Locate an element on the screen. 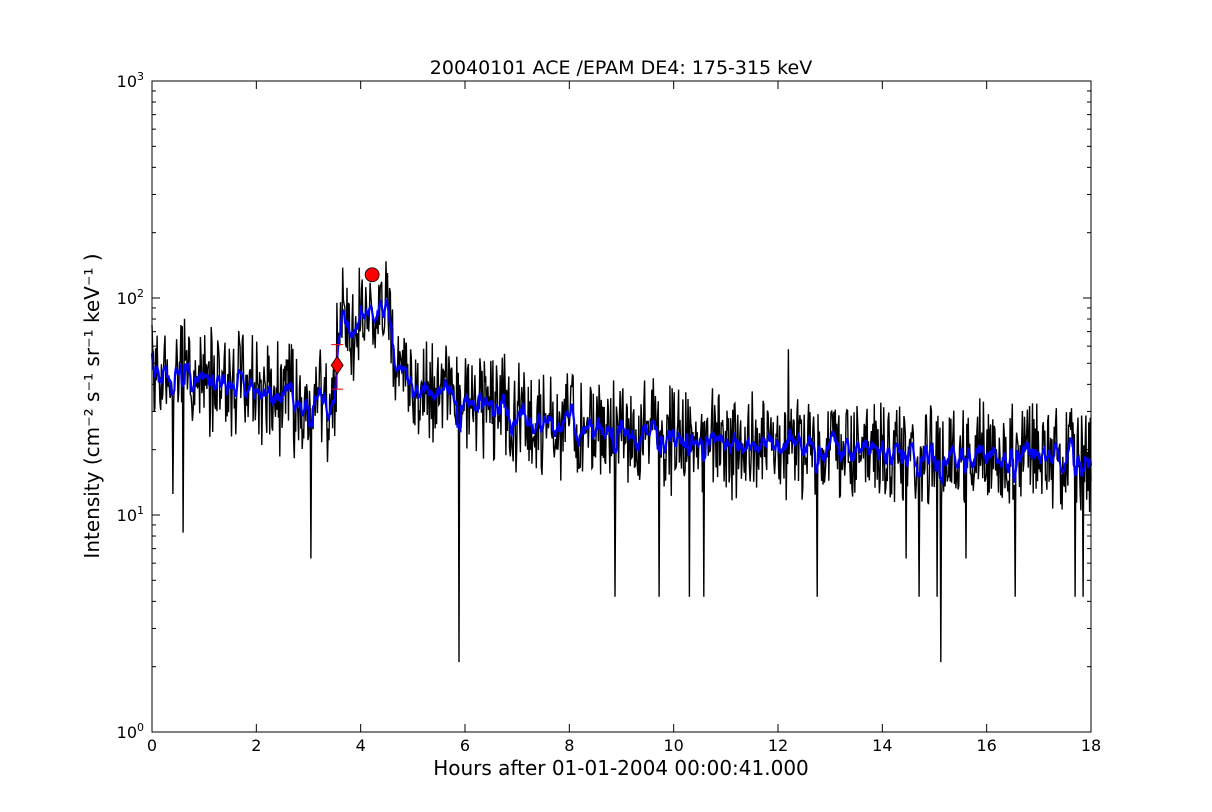 Image resolution: width=1212 pixels, height=812 pixels. x-tick-label: 18 is located at coordinates (1091, 745).